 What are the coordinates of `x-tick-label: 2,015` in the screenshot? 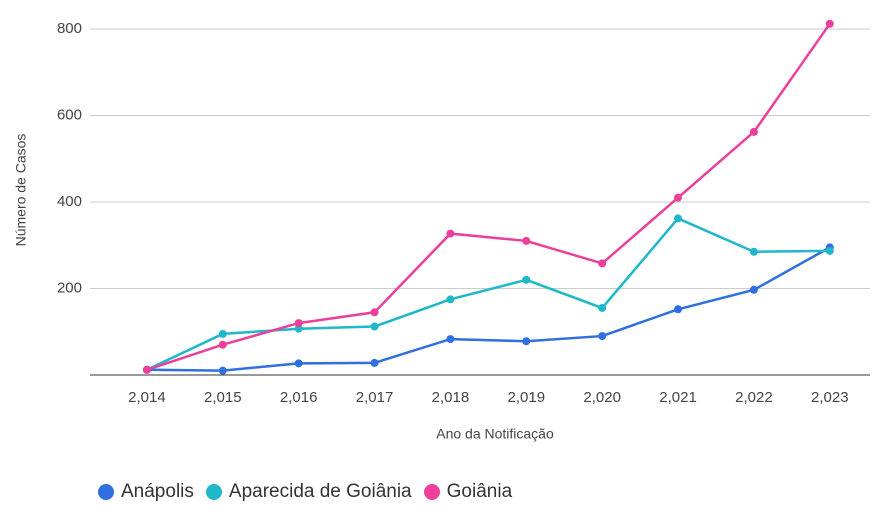 It's located at (223, 397).